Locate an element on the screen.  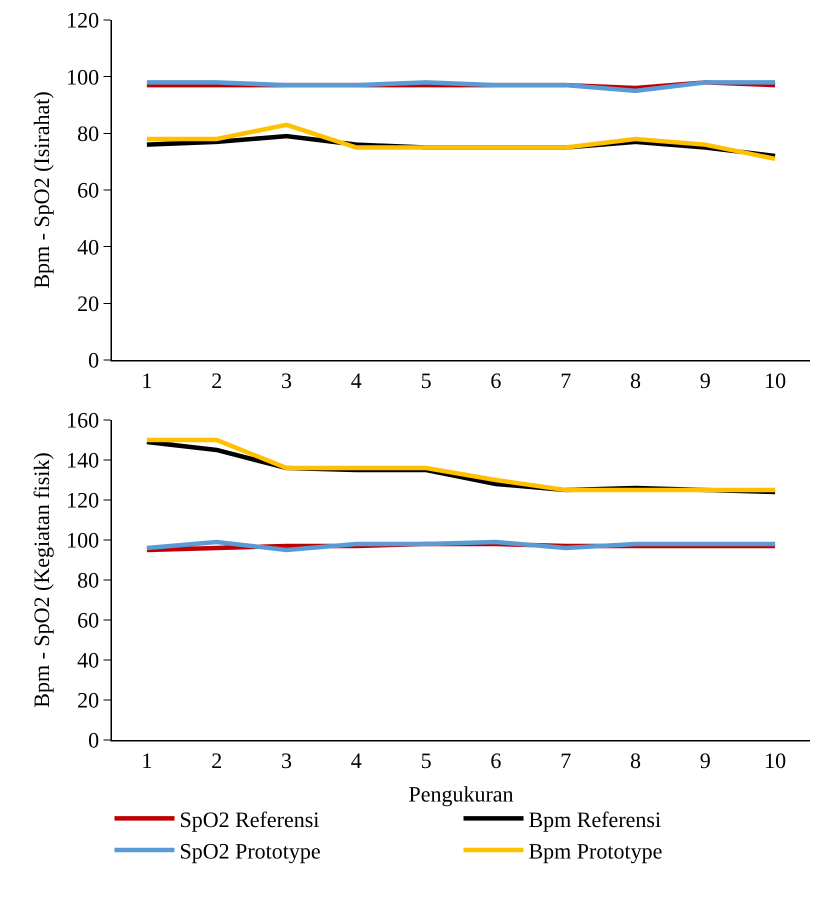
x-axis-title: Pengukuran is located at coordinates (461, 794).